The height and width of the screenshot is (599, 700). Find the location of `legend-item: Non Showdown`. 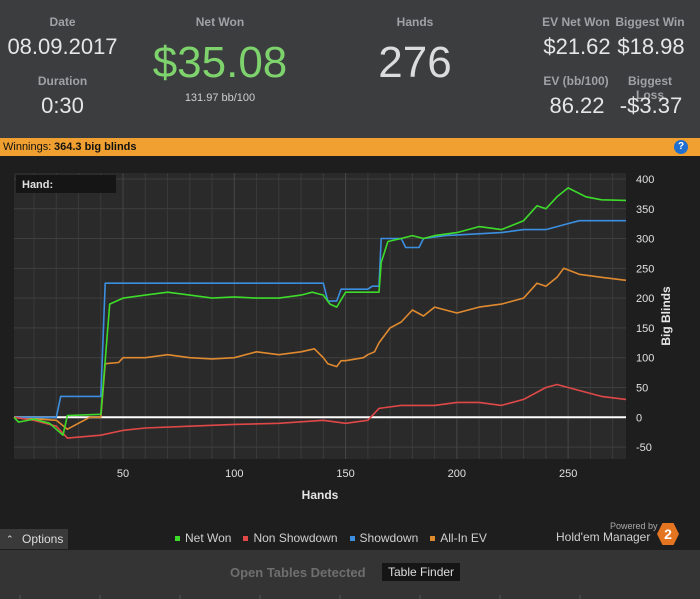

legend-item: Non Showdown is located at coordinates (290, 538).